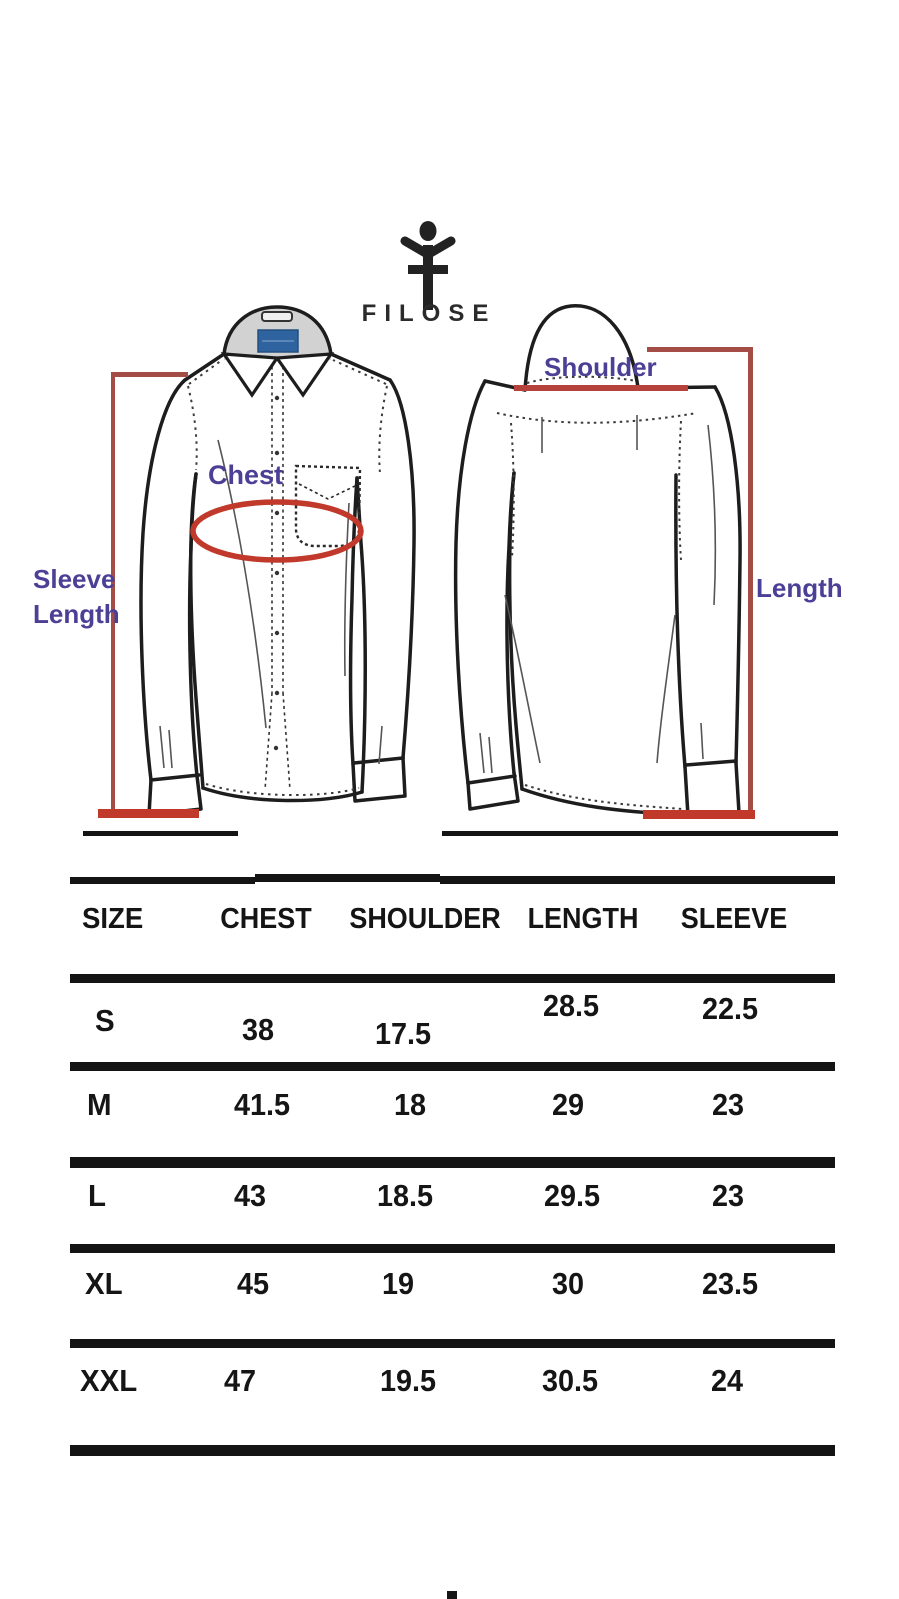 This screenshot has width=899, height=1599. What do you see at coordinates (149, 374) in the screenshot?
I see `sleeve-measure-top-tick` at bounding box center [149, 374].